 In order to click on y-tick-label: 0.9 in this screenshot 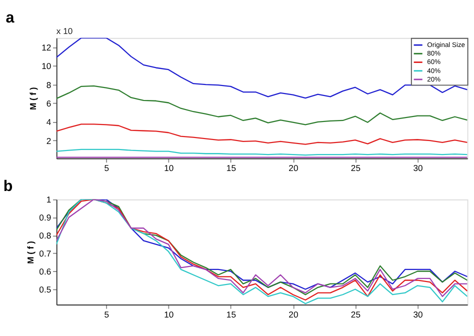, I will do `click(45, 217)`.